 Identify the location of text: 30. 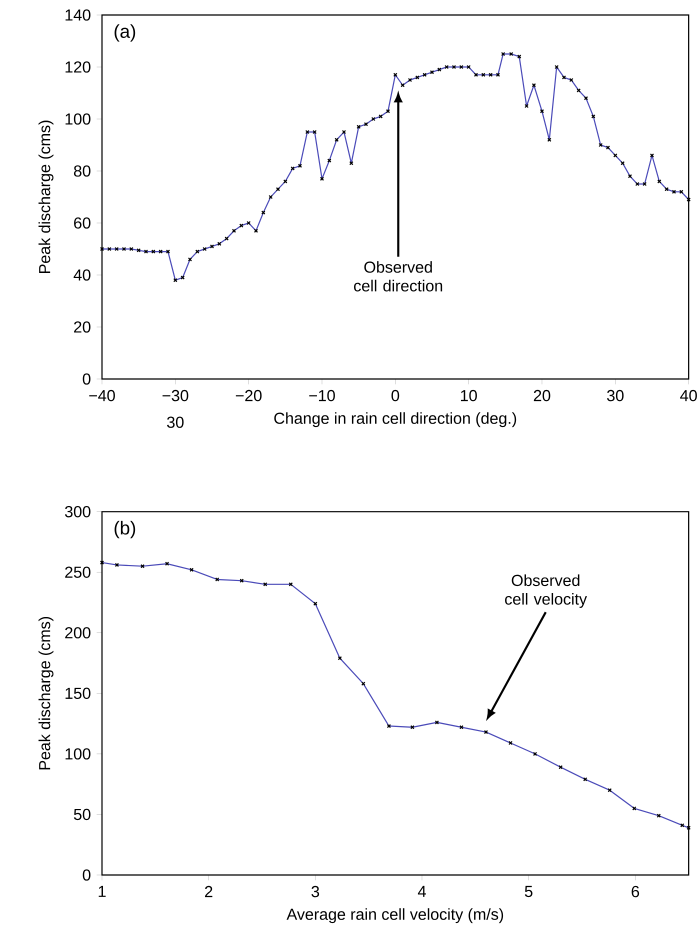
(175, 422).